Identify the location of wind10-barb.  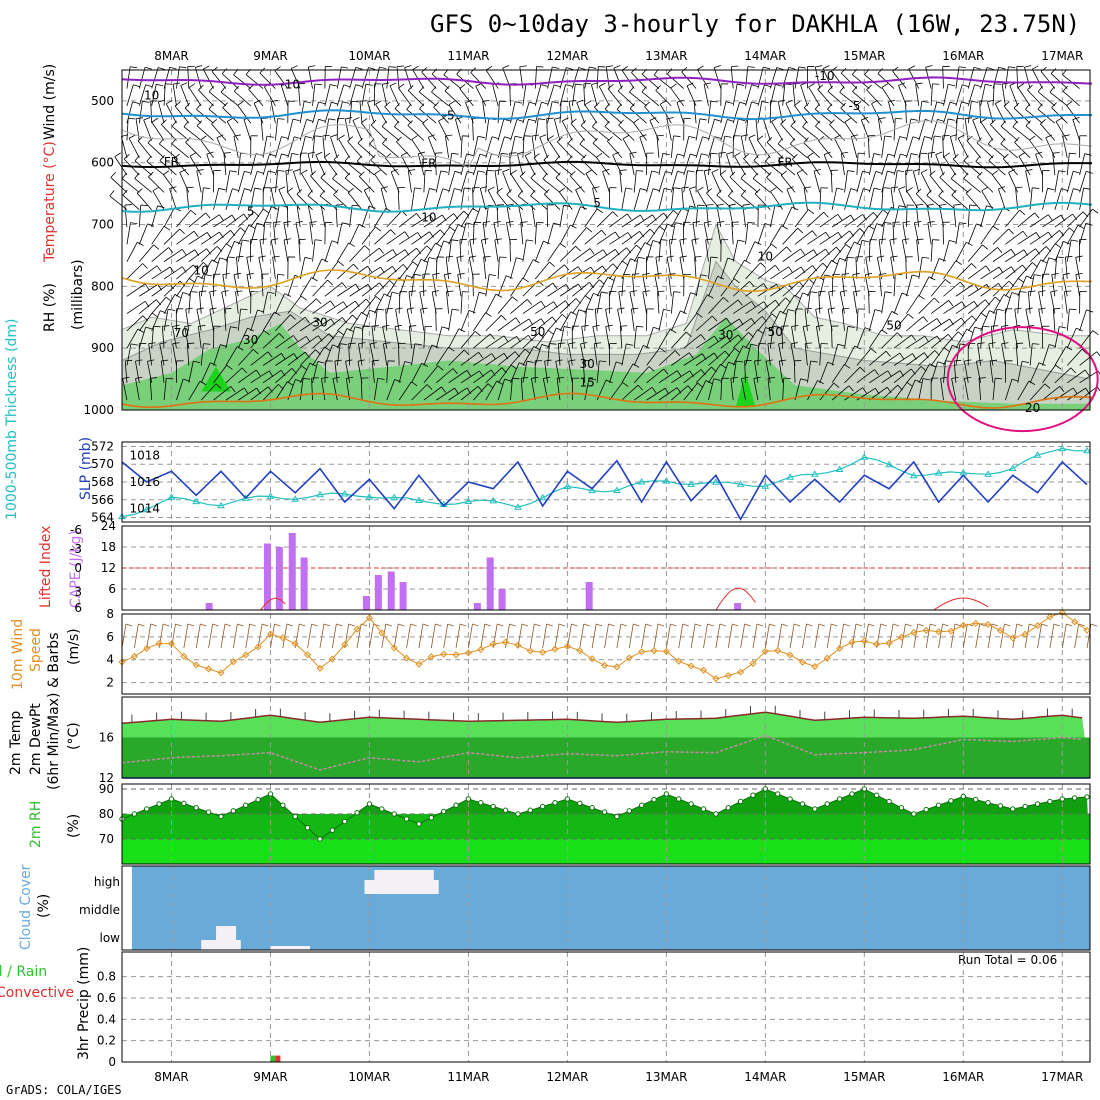
(767, 636).